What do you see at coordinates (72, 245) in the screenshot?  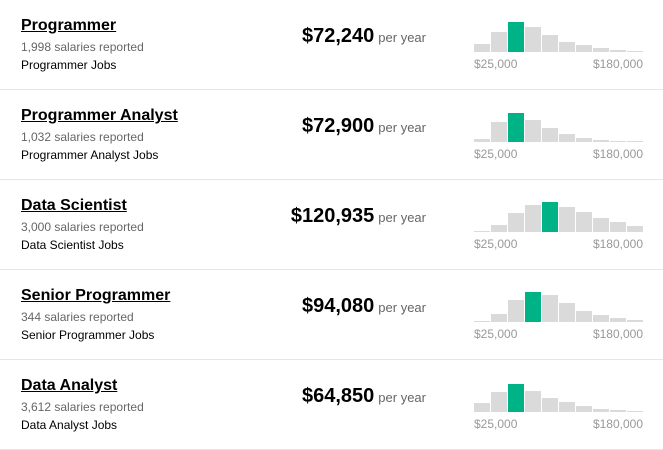 I see `jobs-link: Data Scientist Jobs` at bounding box center [72, 245].